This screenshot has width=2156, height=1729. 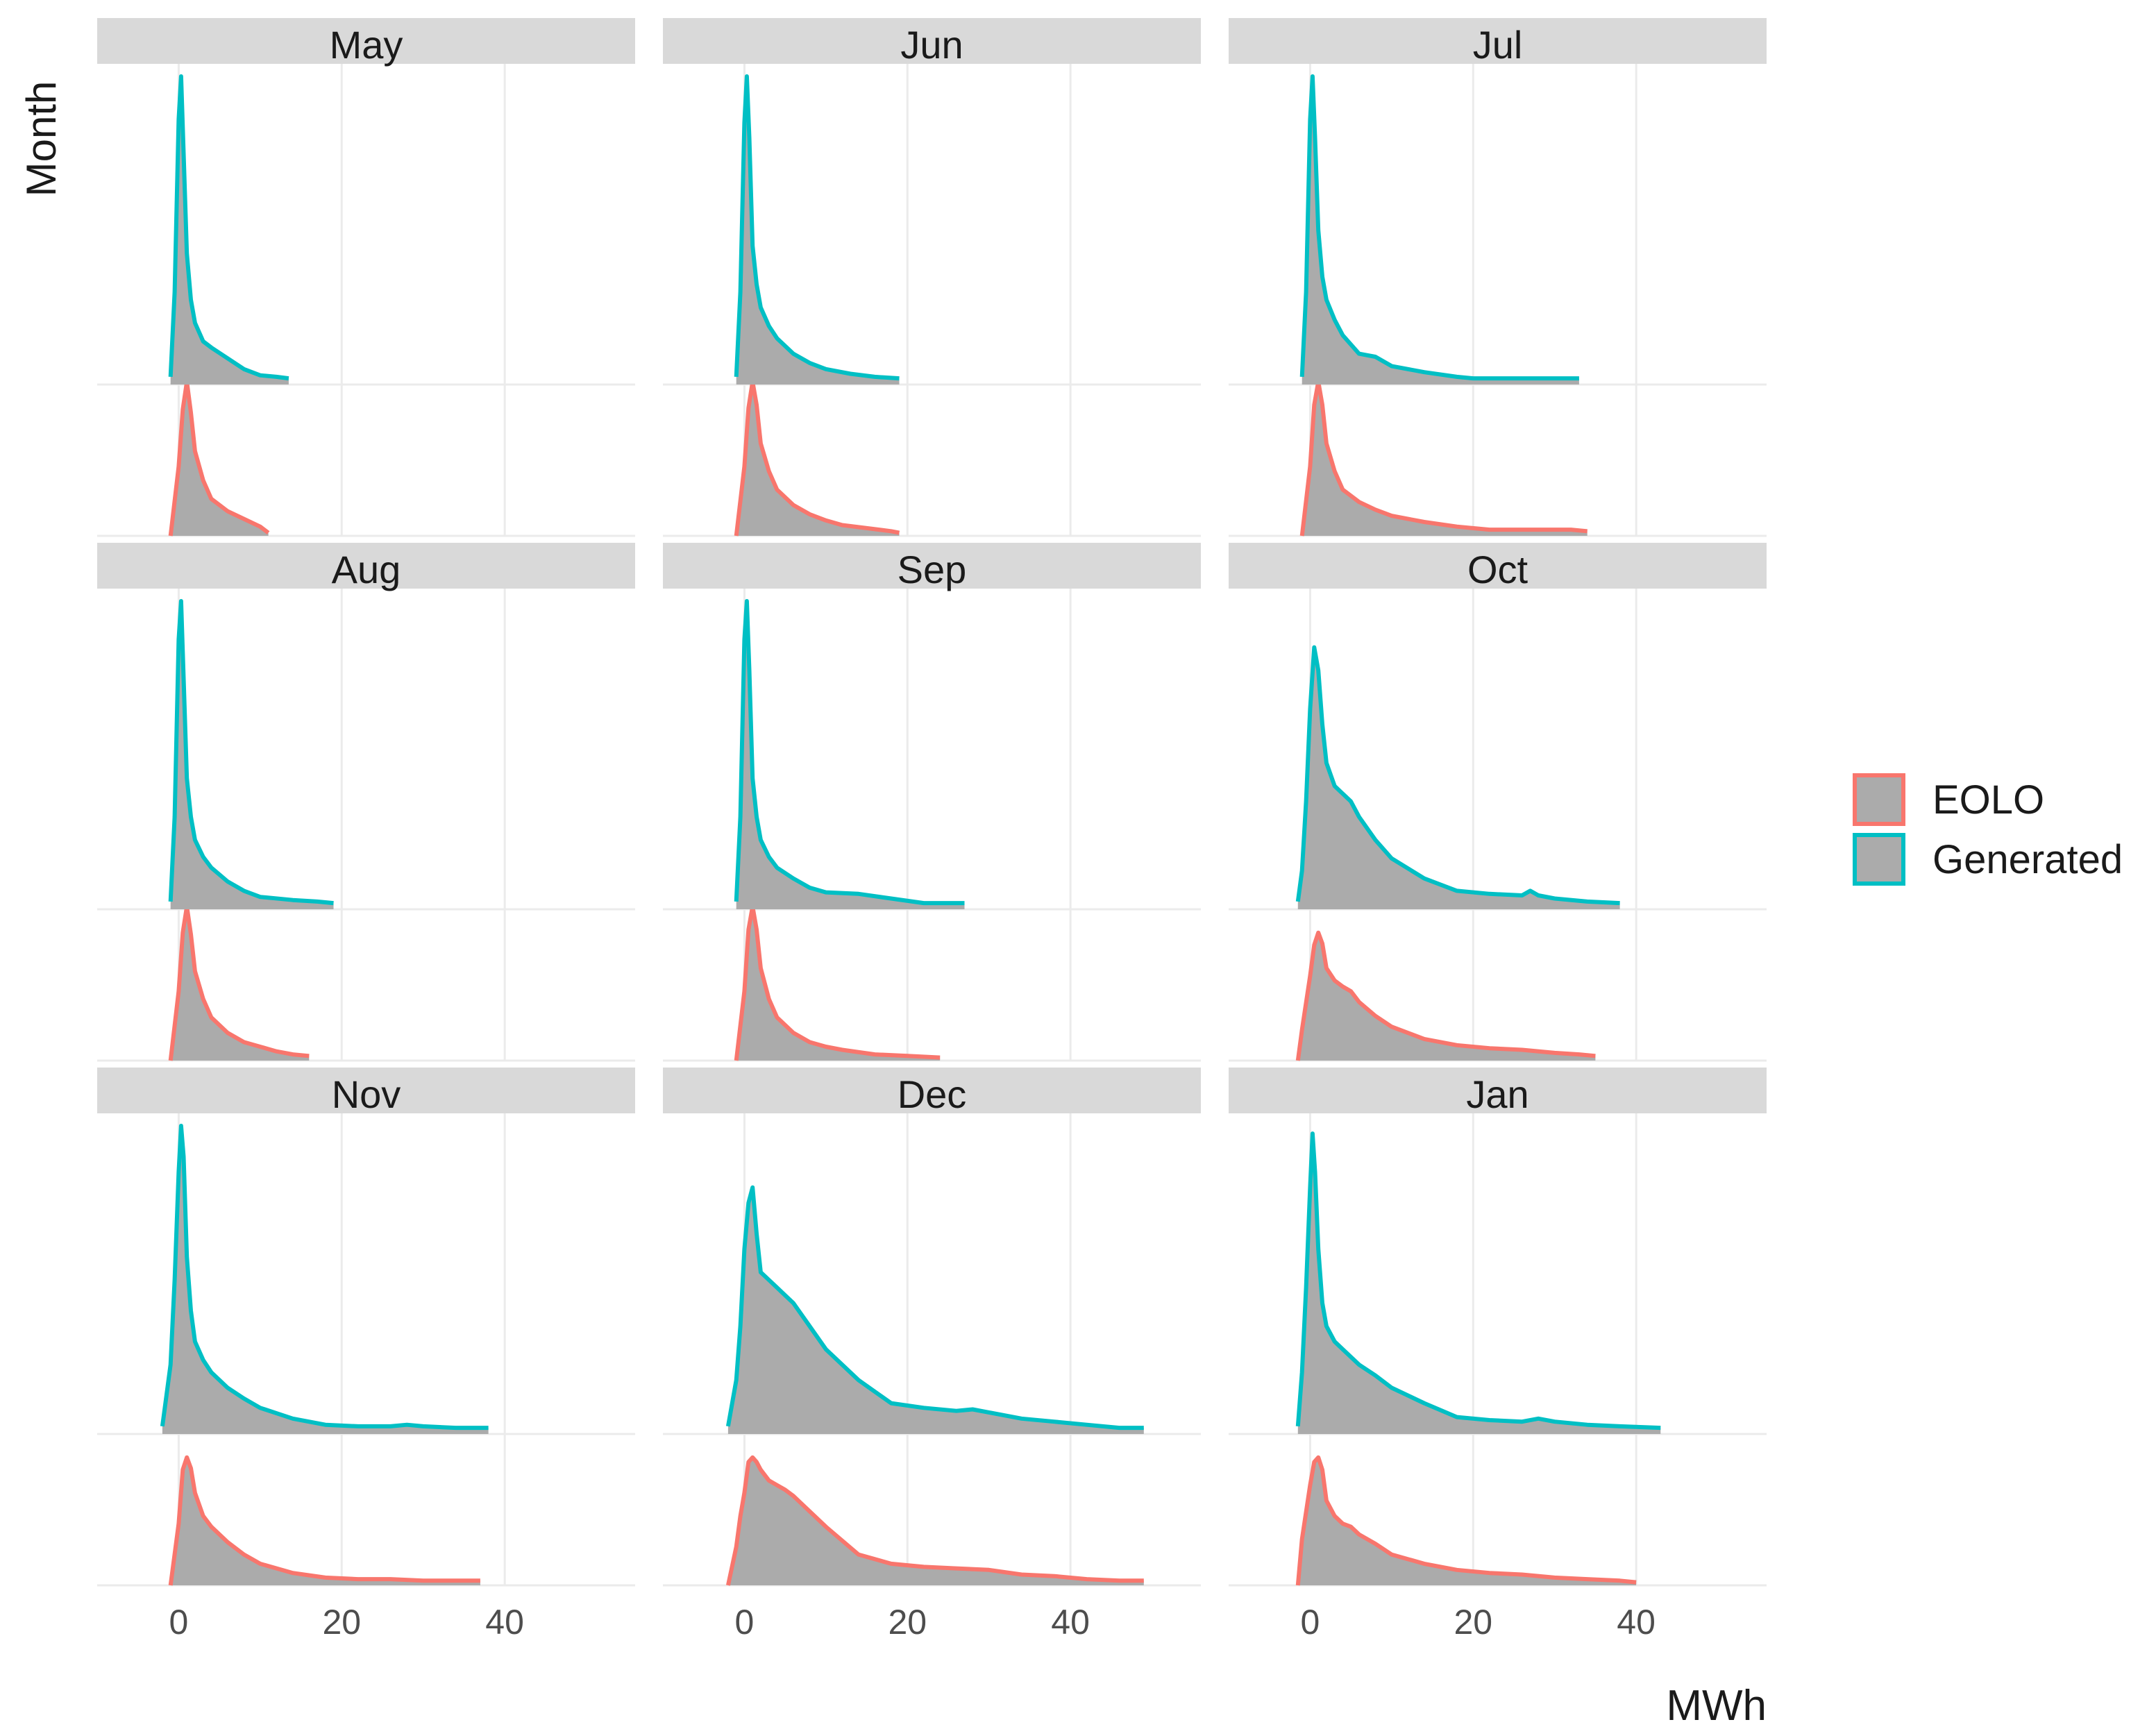 I want to click on legend-item-generated: Generated, so click(x=1988, y=859).